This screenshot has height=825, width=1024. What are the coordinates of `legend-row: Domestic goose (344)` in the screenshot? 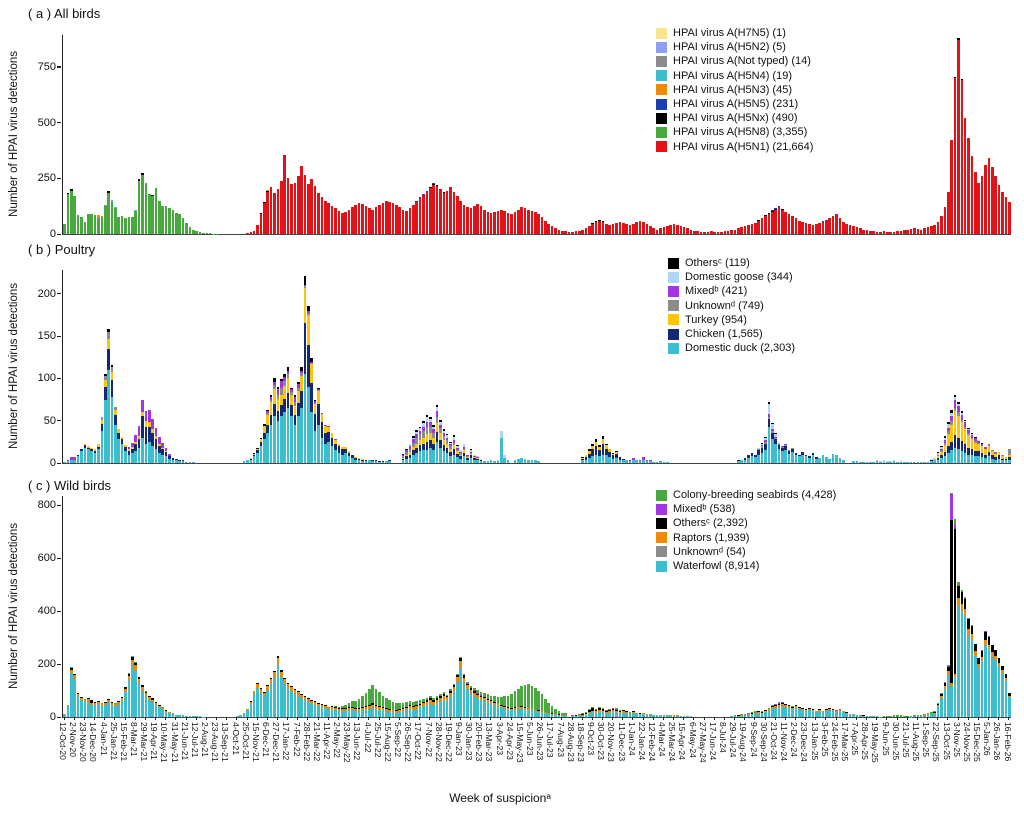 It's located at (731, 277).